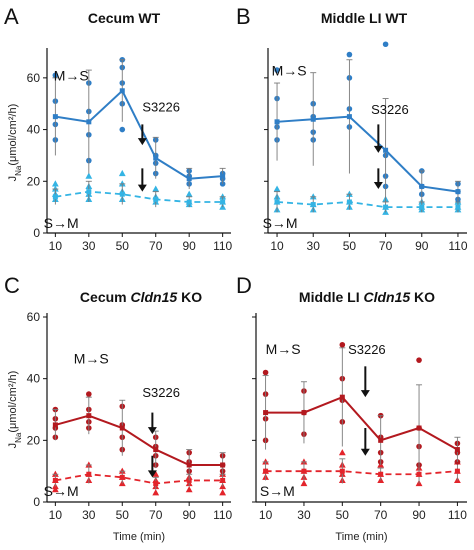 This screenshot has width=474, height=550. I want to click on panel-letter: A, so click(11, 16).